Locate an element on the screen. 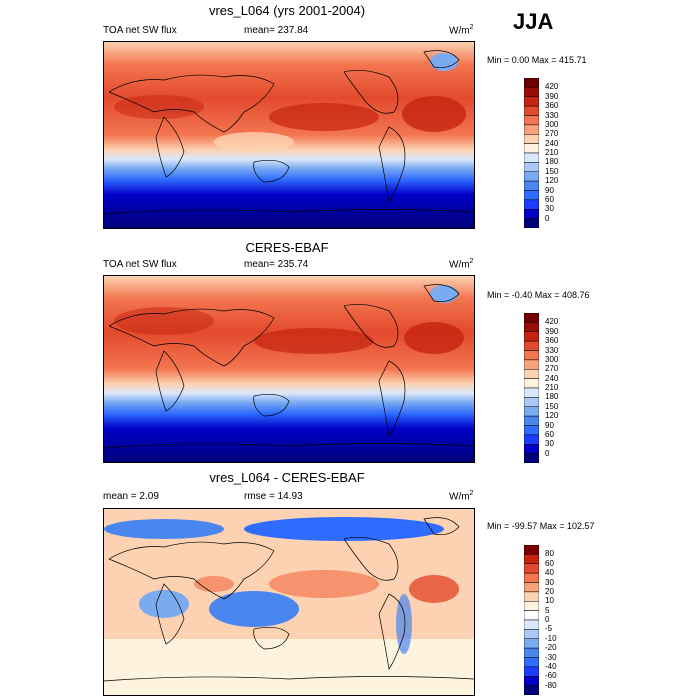  colorbar-tick-label: -40 is located at coordinates (551, 666).